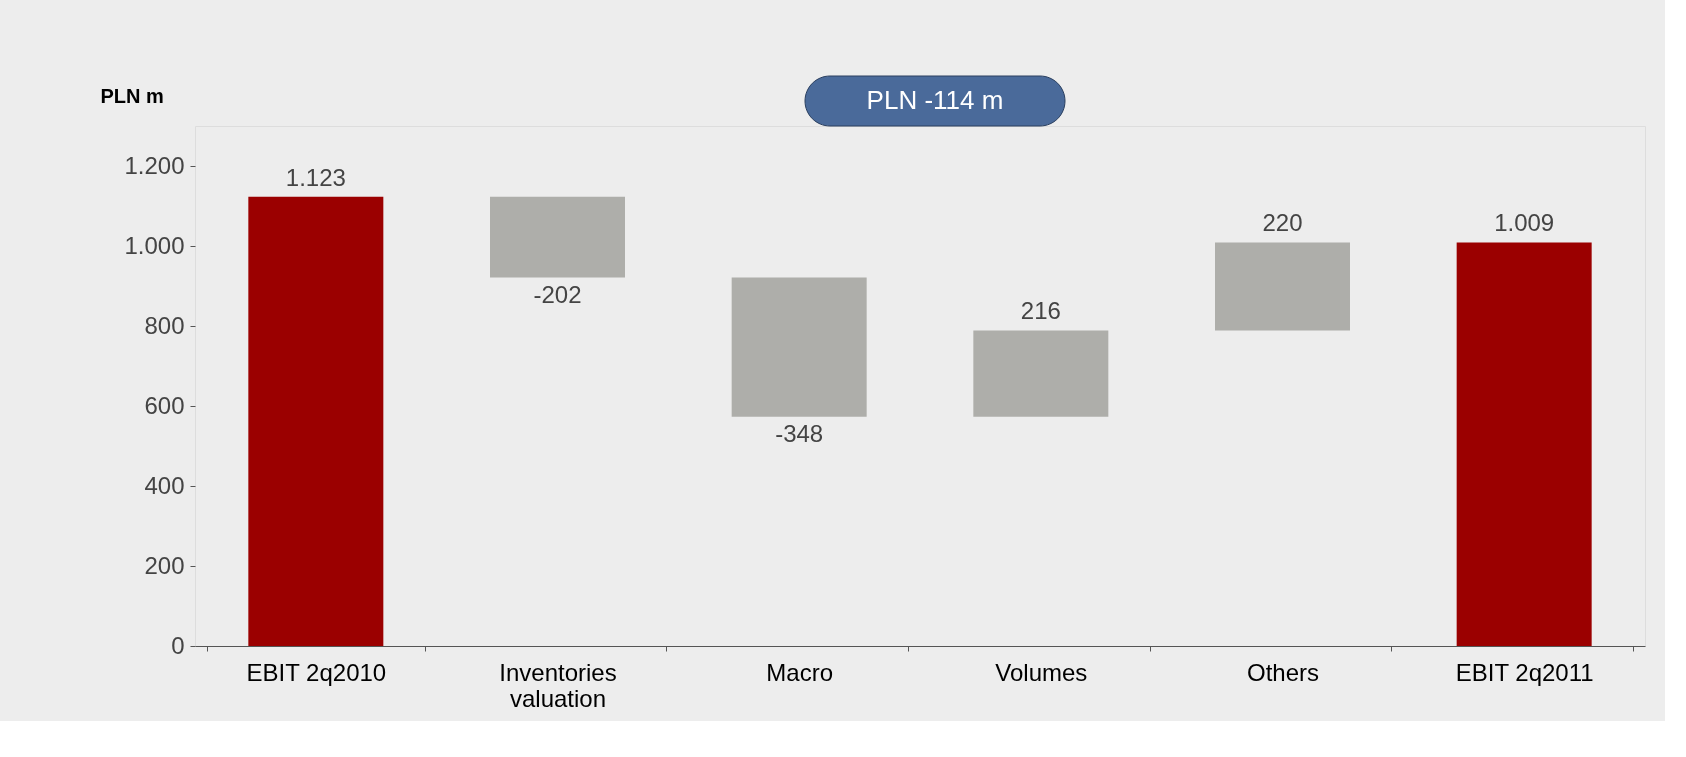 The height and width of the screenshot is (757, 1686). I want to click on data-label: 1.123, so click(315, 177).